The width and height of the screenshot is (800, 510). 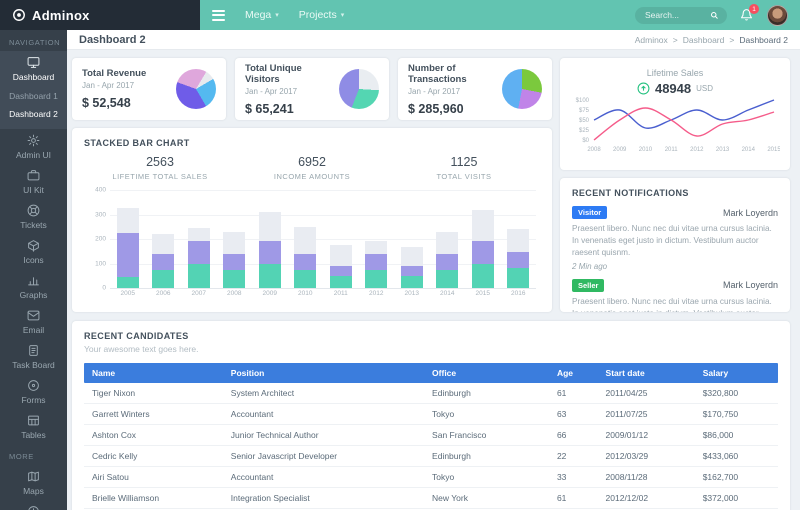 What do you see at coordinates (518, 258) in the screenshot?
I see `bar-2016` at bounding box center [518, 258].